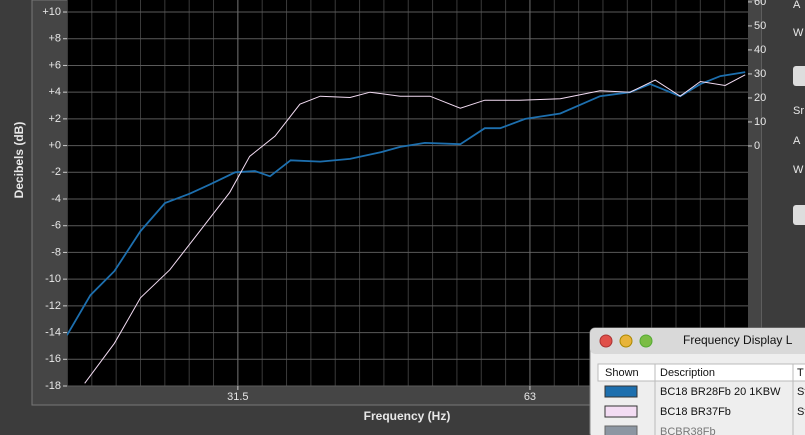 This screenshot has height=435, width=805. I want to click on y2-tick-label: 40, so click(760, 50).